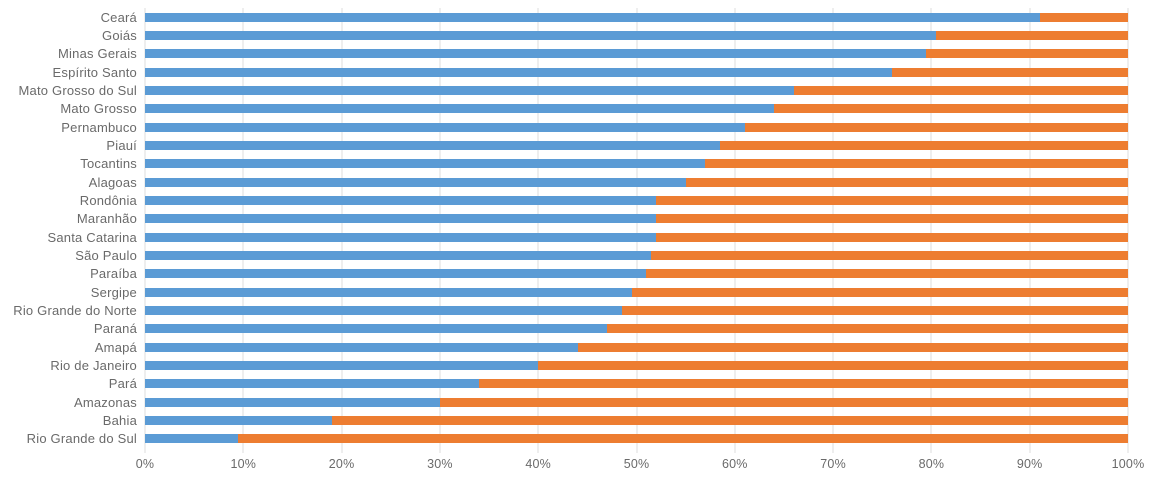  What do you see at coordinates (1128, 464) in the screenshot?
I see `x-tick-label: 100%` at bounding box center [1128, 464].